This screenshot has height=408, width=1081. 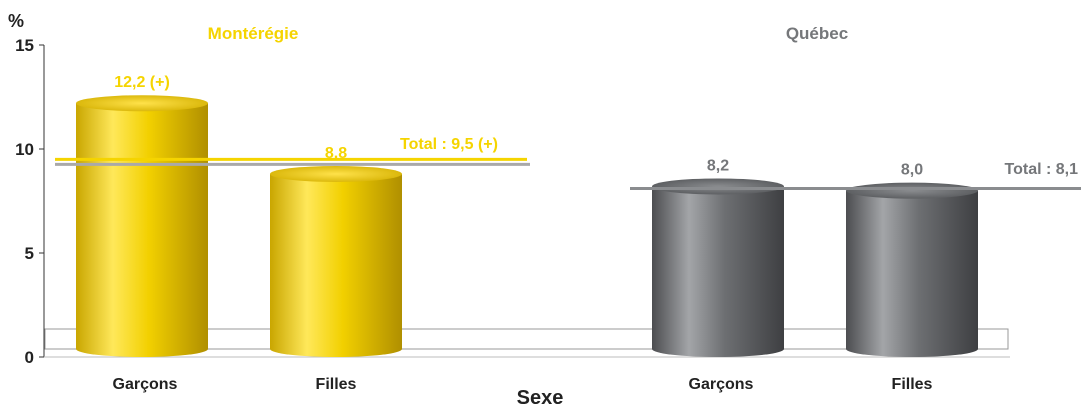 I want to click on y-tick-label: 10, so click(x=24, y=149).